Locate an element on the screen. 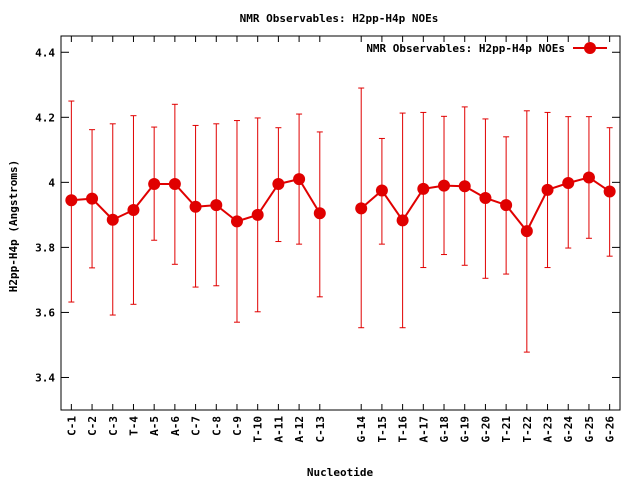 This screenshot has height=485, width=640. x-tick-label: T-15 is located at coordinates (382, 429).